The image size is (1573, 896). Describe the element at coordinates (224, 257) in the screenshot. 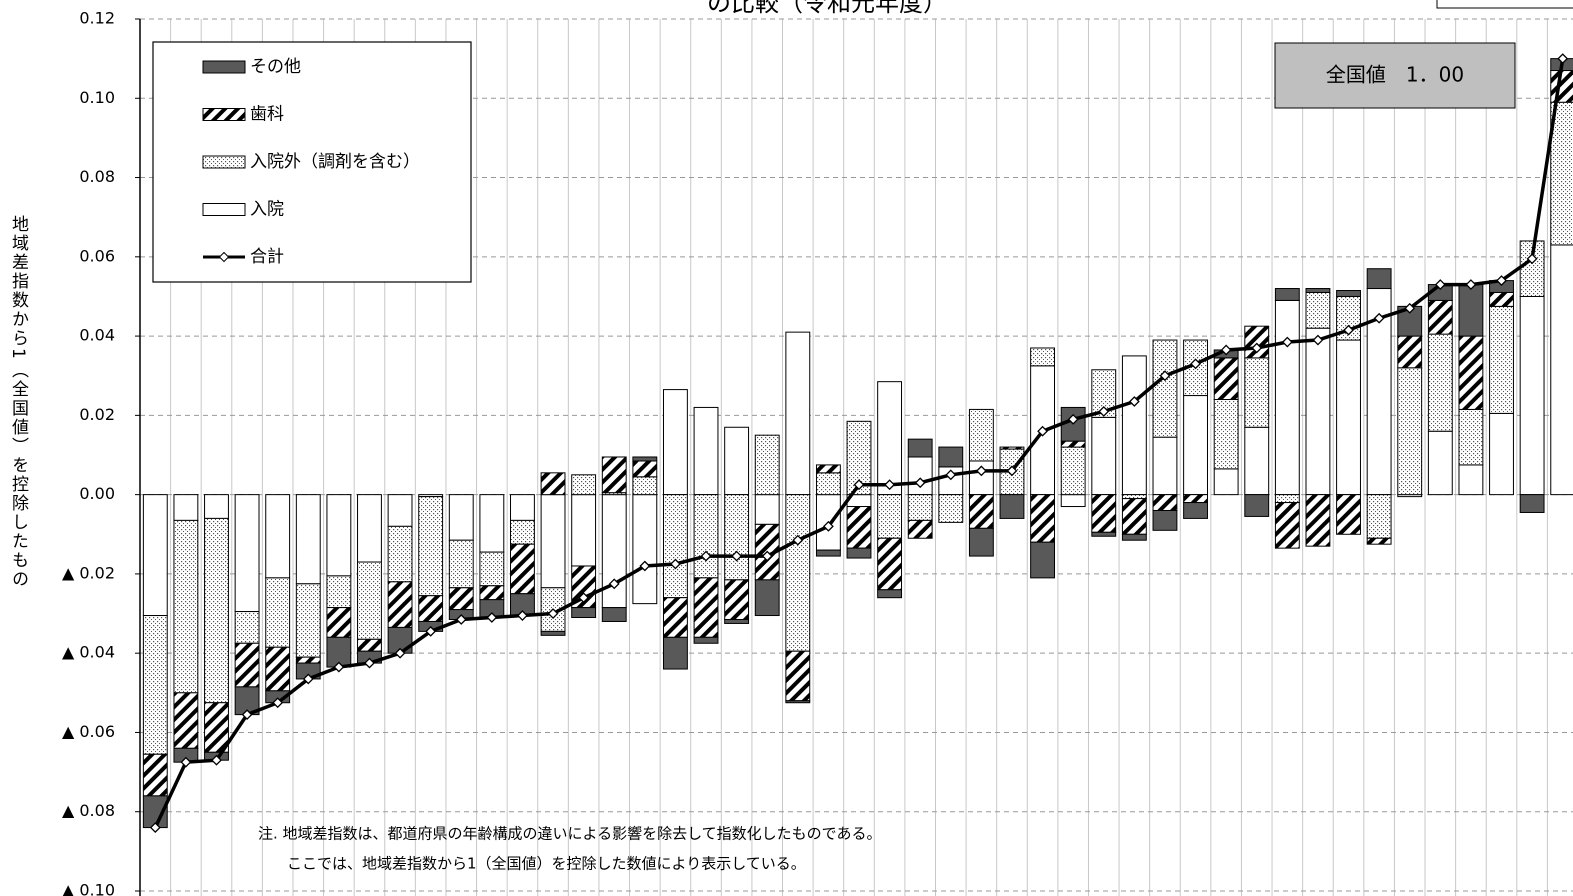

I see `legend-marker` at that location.